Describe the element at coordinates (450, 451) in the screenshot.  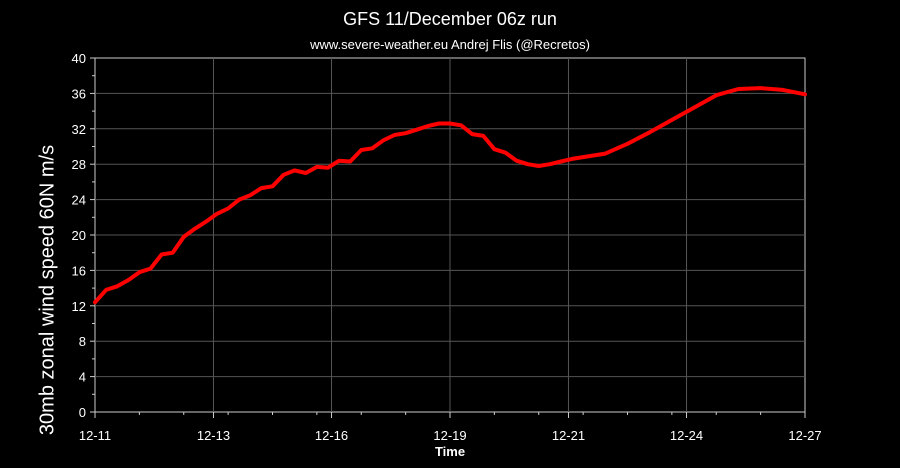
I see `x-axis-label: Time` at that location.